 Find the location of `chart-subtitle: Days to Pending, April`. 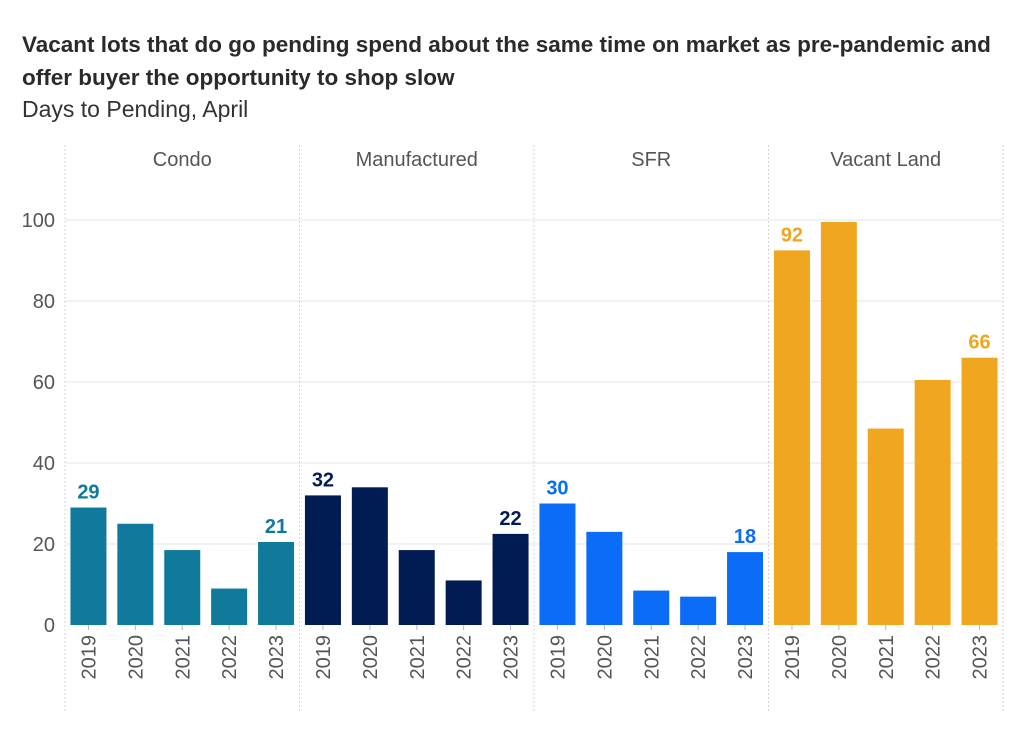

chart-subtitle: Days to Pending, April is located at coordinates (135, 109).